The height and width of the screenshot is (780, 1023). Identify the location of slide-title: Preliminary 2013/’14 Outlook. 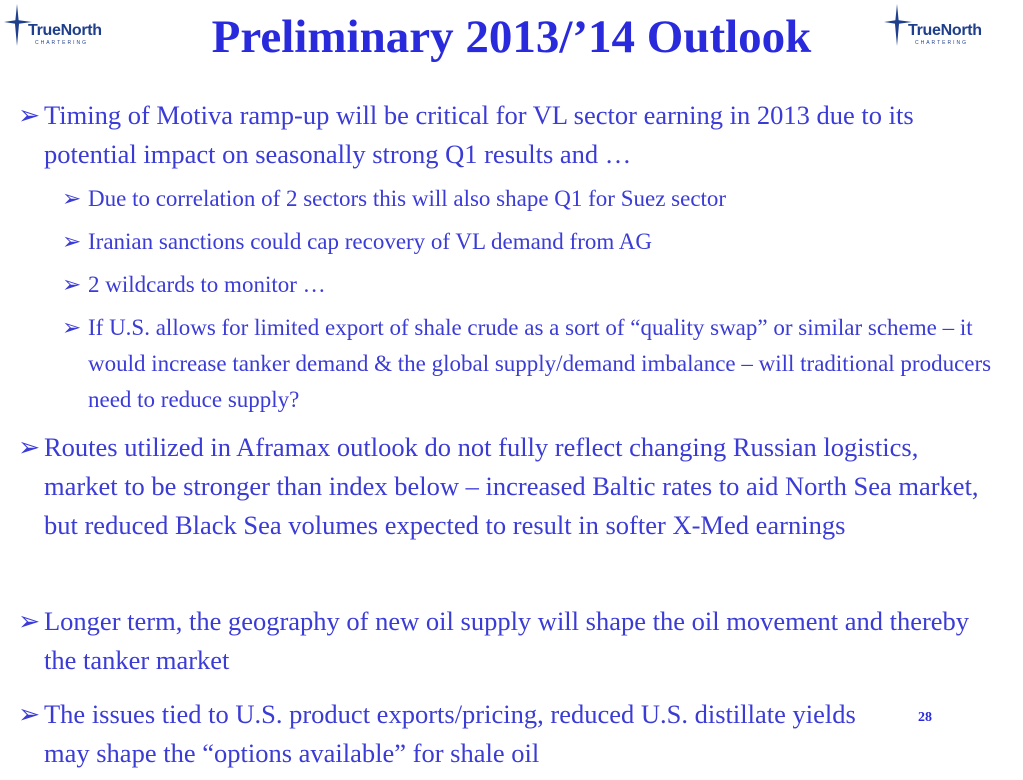
(511, 37).